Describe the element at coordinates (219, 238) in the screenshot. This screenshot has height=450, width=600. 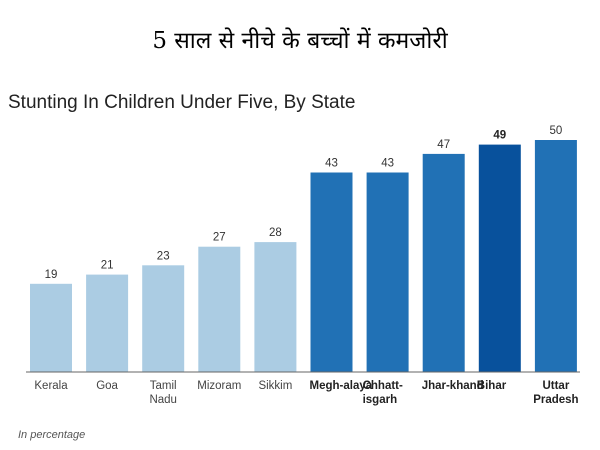
I see `value-label-3: 27` at that location.